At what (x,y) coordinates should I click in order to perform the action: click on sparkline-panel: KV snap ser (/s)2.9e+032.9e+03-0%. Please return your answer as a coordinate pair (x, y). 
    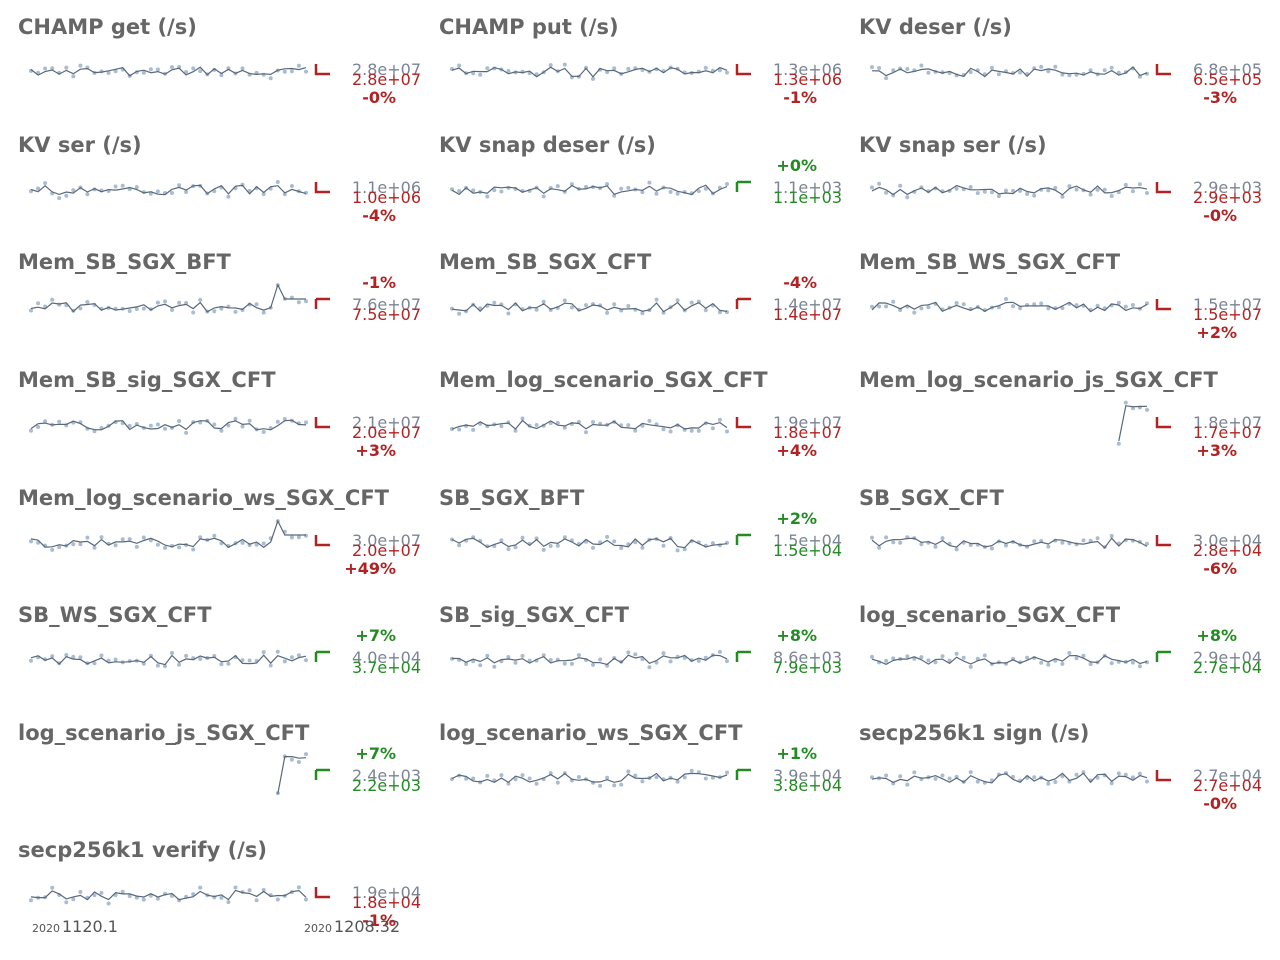
    Looking at the image, I should click on (1060, 179).